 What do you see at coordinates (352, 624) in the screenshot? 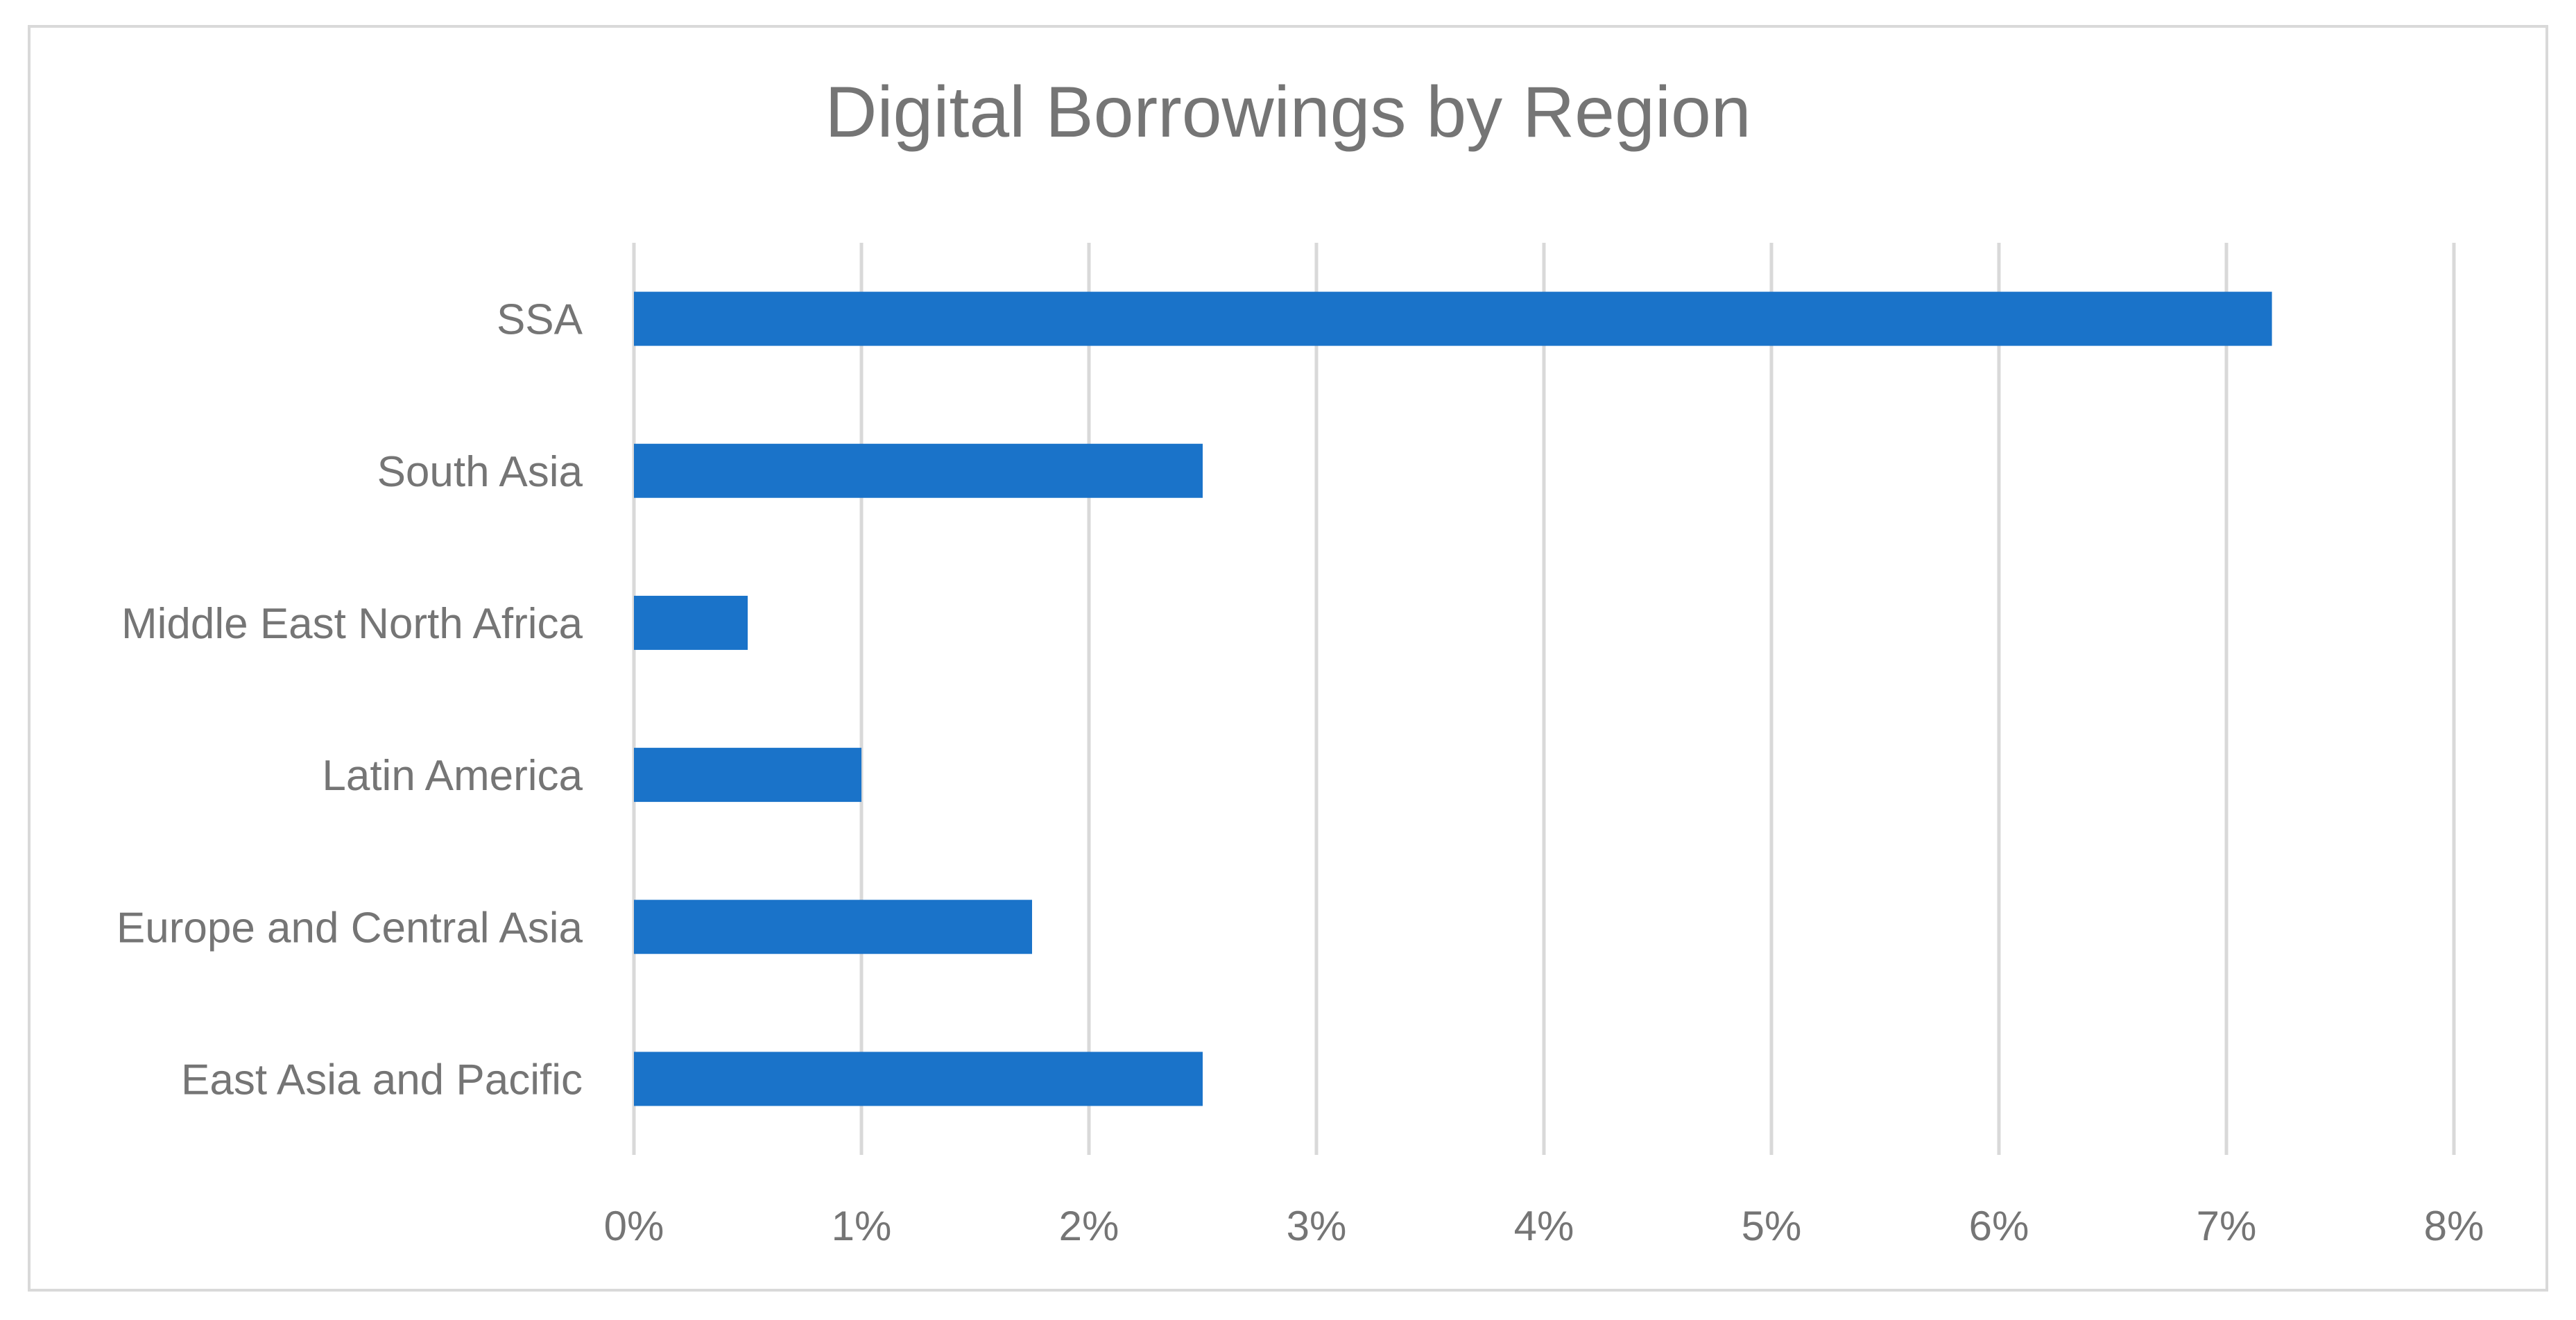
I see `category-label: Middle East North Africa` at bounding box center [352, 624].